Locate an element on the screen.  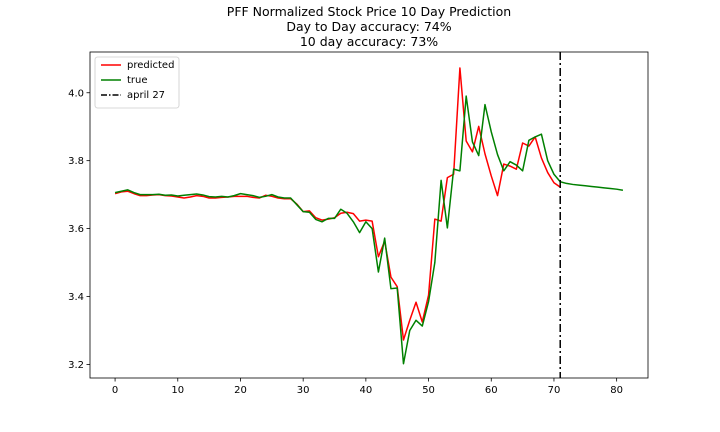
title-line-1: Day to Day accuracy: 74% is located at coordinates (368, 26).